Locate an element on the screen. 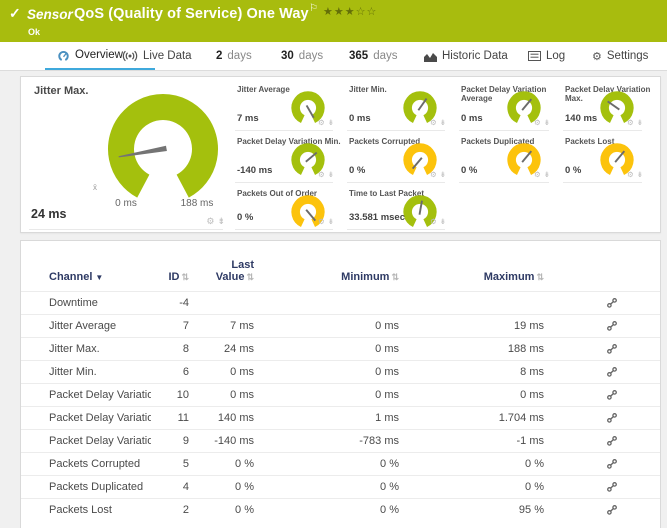  table-row: Jitter Min. 6 0 ms 0 ms 8 ms is located at coordinates (340, 372).